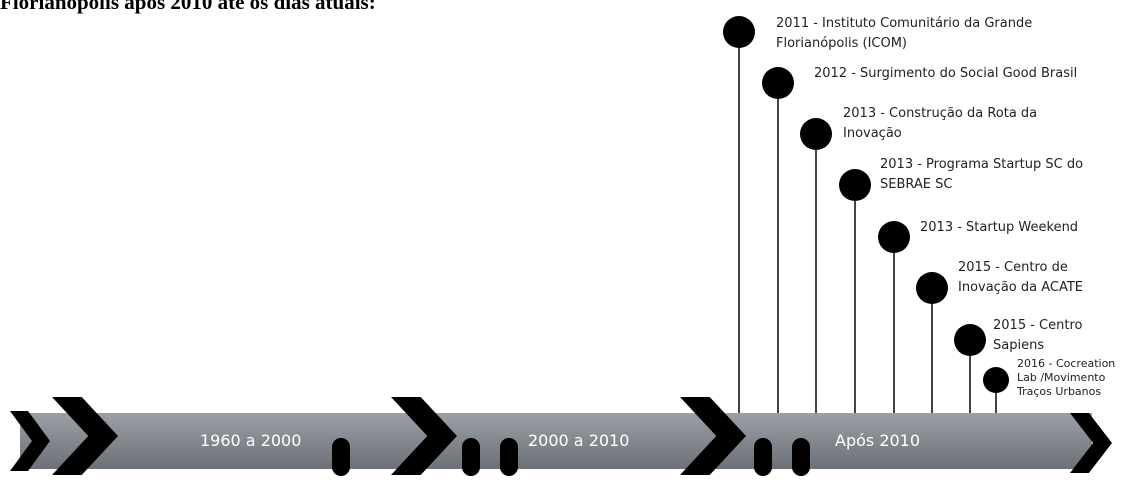 Image resolution: width=1123 pixels, height=486 pixels. Describe the element at coordinates (946, 73) in the screenshot. I see `event-label: 2012 - Surgimento do Social Good Brasil` at that location.